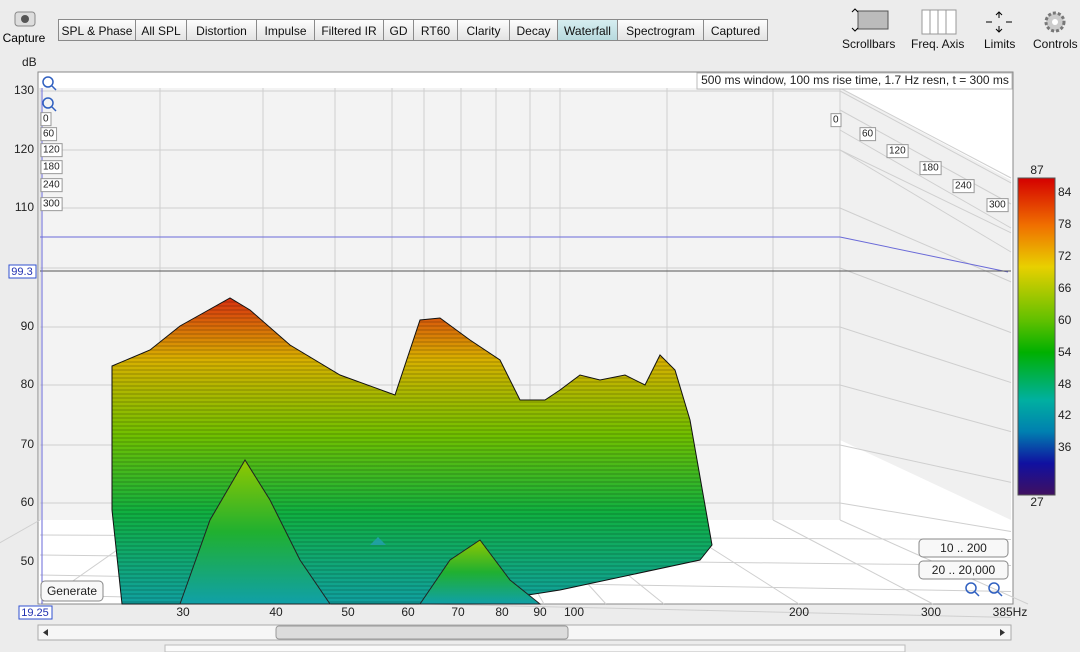  I want to click on color-bar, so click(1036, 336).